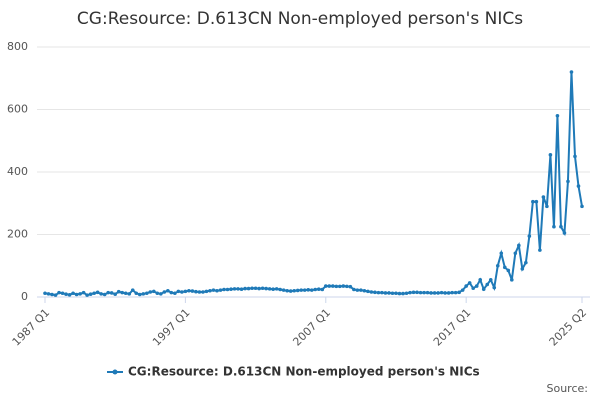 Image resolution: width=600 pixels, height=400 pixels. Describe the element at coordinates (24, 296) in the screenshot. I see `y-tick-label: 0` at that location.